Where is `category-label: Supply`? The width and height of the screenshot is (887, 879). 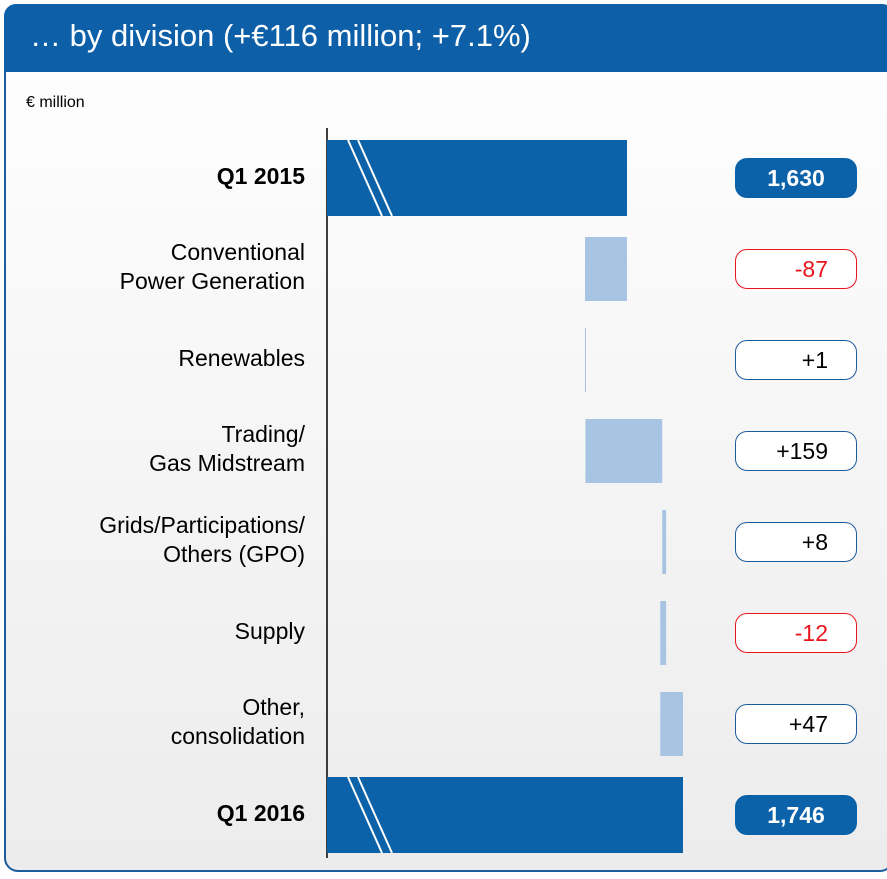
category-label: Supply is located at coordinates (269, 630).